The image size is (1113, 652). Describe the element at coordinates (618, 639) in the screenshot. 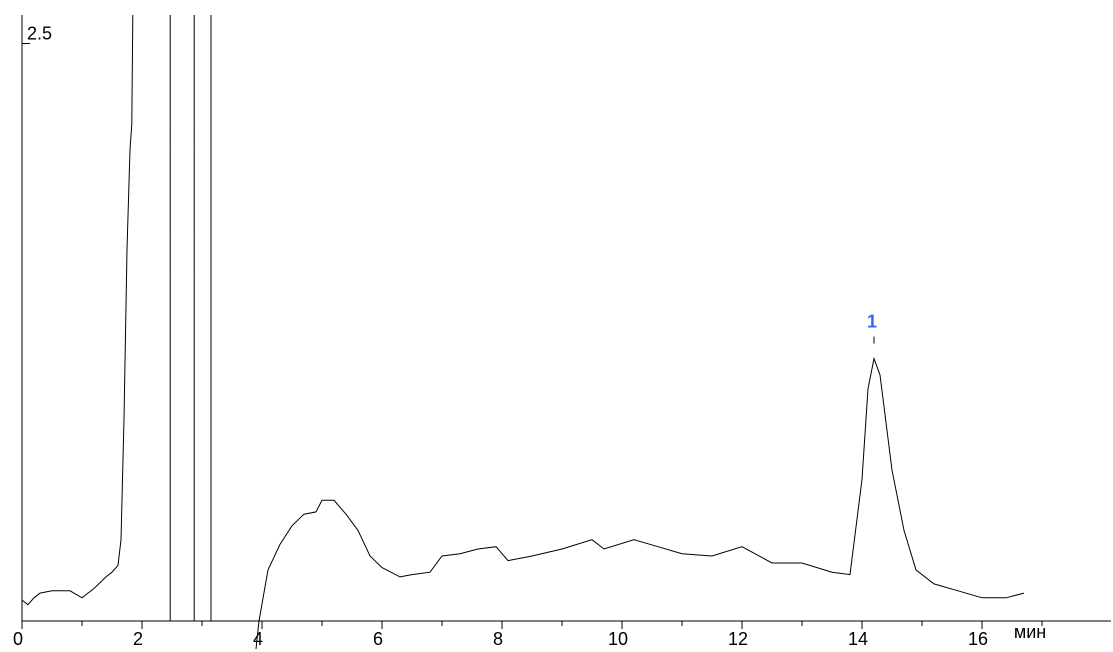

I see `x-tick-label: 10` at that location.